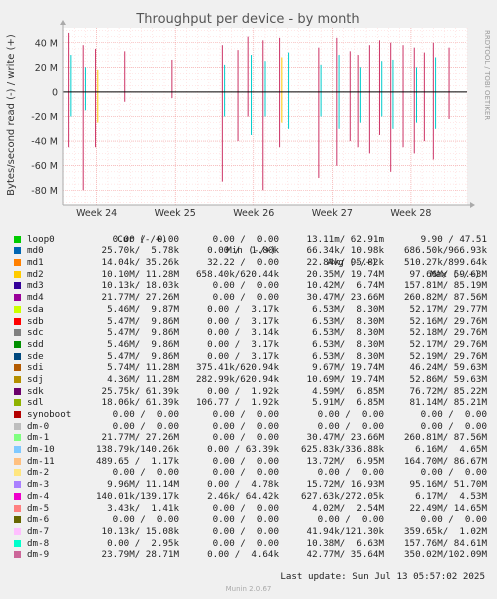 This screenshot has height=599, width=497. I want to click on legend-avg: 5.91M/ 6.85M, so click(348, 403).